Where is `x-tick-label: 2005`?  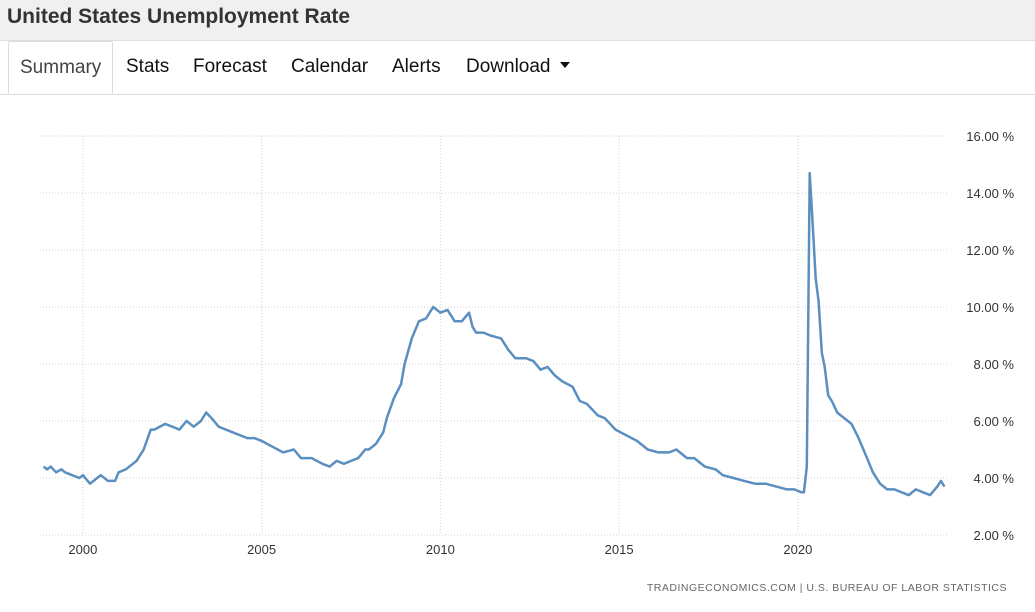 x-tick-label: 2005 is located at coordinates (261, 549).